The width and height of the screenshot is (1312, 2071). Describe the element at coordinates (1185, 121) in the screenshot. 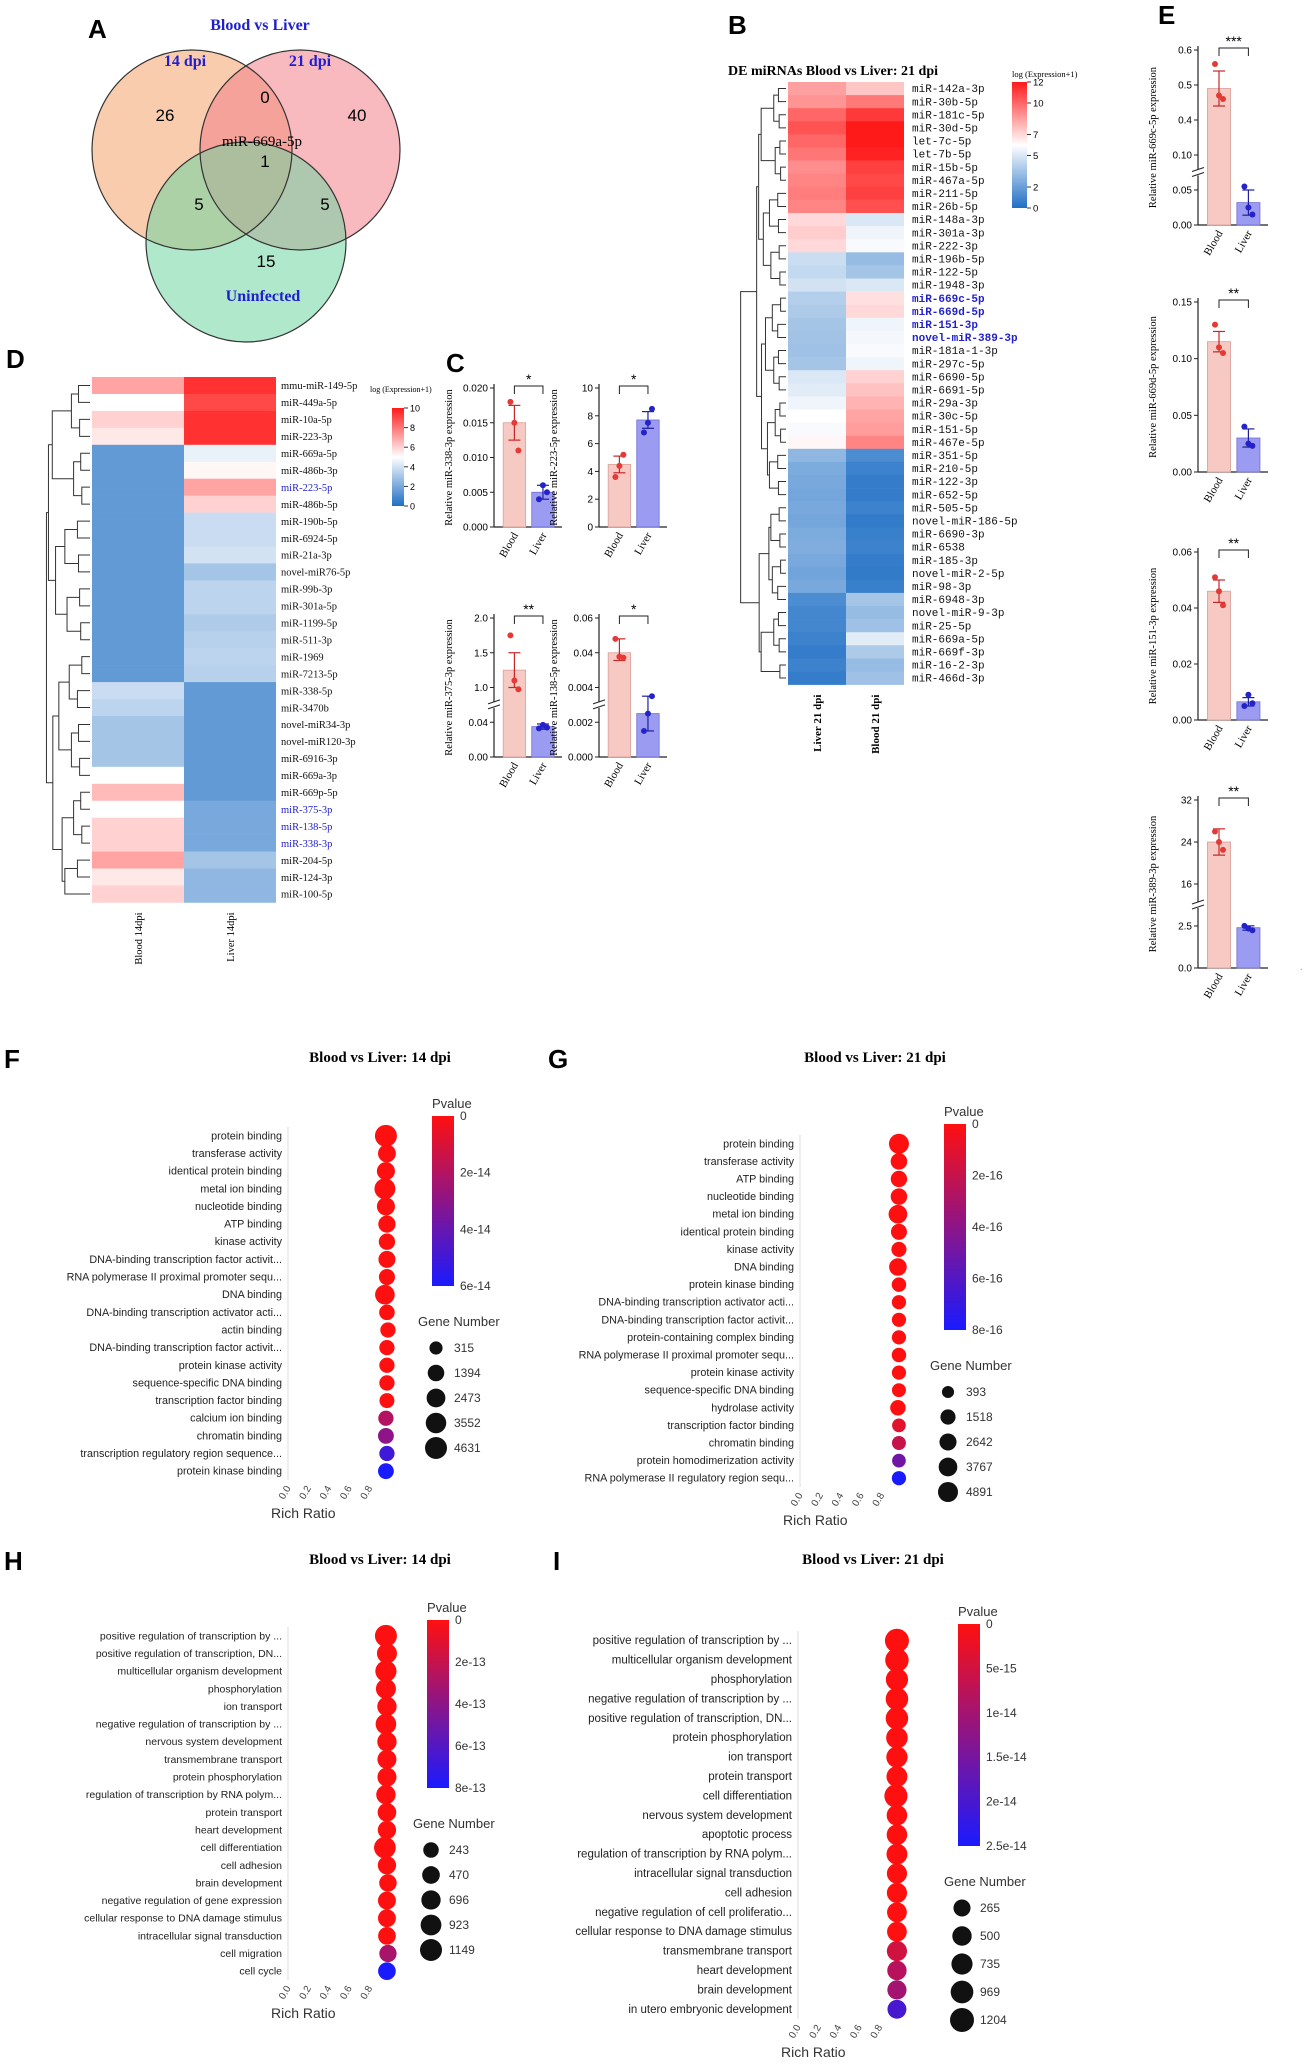

I see `y-tick-label: 0.4` at that location.